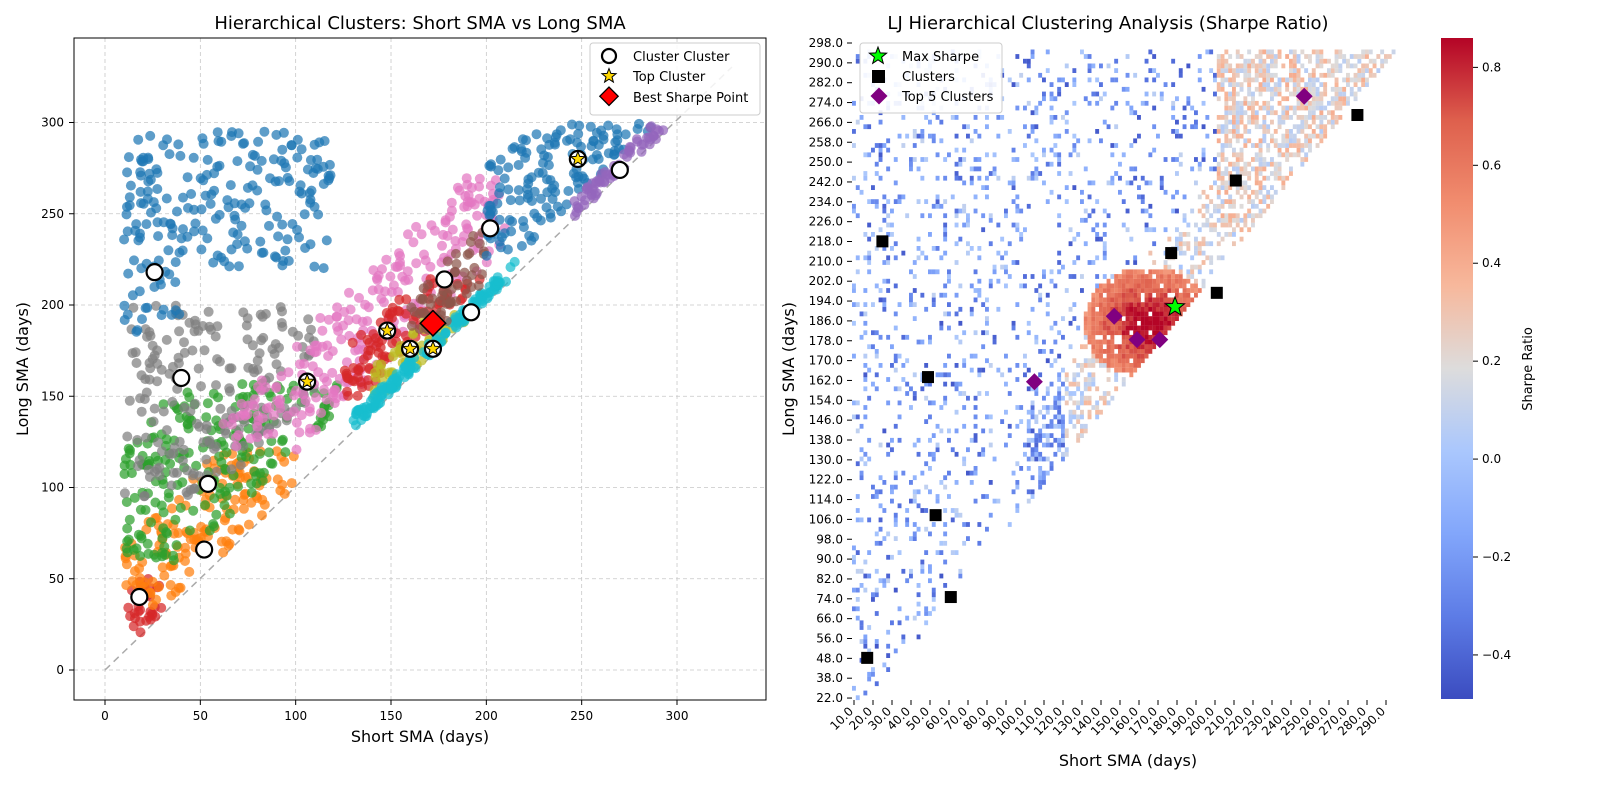  What do you see at coordinates (56, 579) in the screenshot?
I see `left-y-tick-label: 50` at bounding box center [56, 579].